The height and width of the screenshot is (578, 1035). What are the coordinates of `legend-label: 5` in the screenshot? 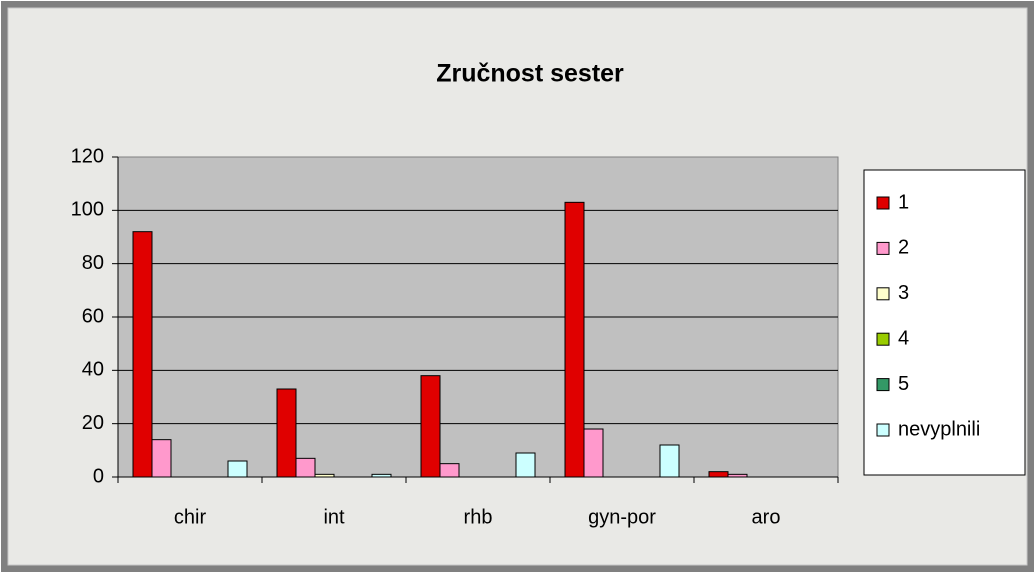 It's located at (903, 384).